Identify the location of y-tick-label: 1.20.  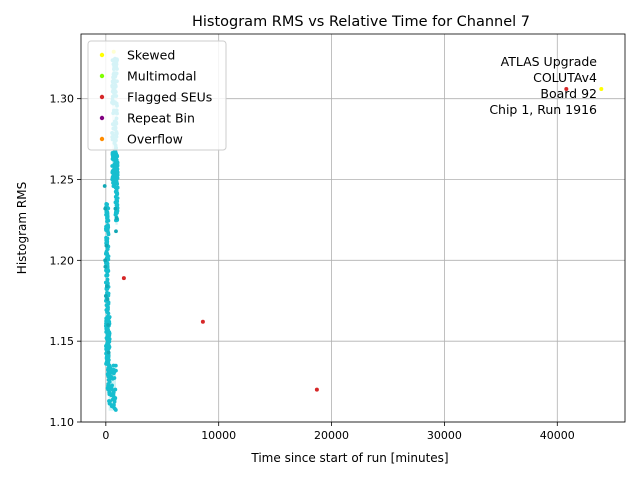
(62, 260).